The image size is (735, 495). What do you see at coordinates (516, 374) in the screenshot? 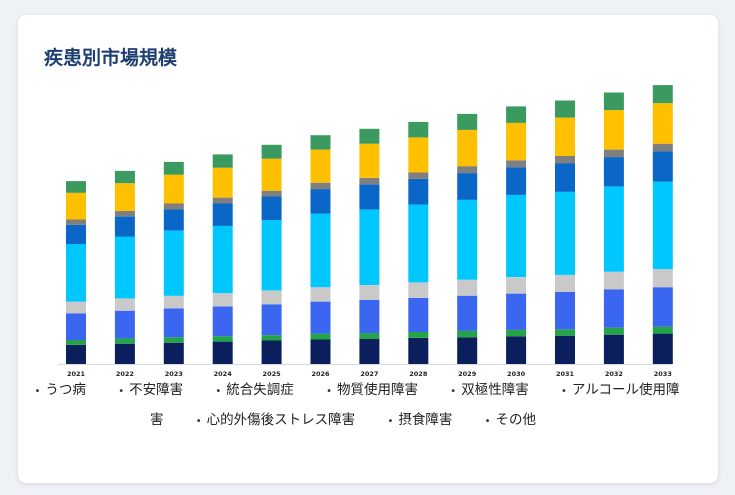
I see `x-tick-label: 2030` at bounding box center [516, 374].